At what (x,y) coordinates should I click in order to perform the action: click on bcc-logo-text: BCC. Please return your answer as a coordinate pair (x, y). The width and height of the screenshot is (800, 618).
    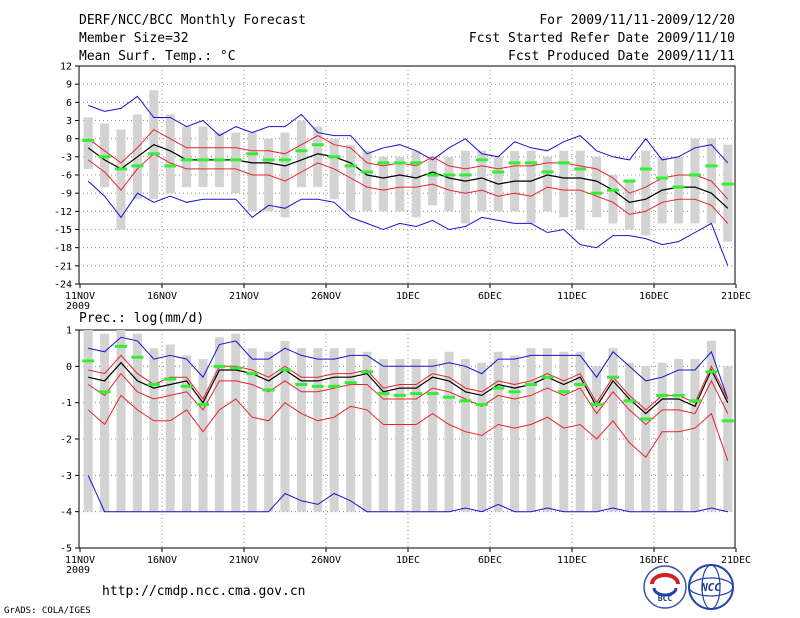
    Looking at the image, I should click on (665, 598).